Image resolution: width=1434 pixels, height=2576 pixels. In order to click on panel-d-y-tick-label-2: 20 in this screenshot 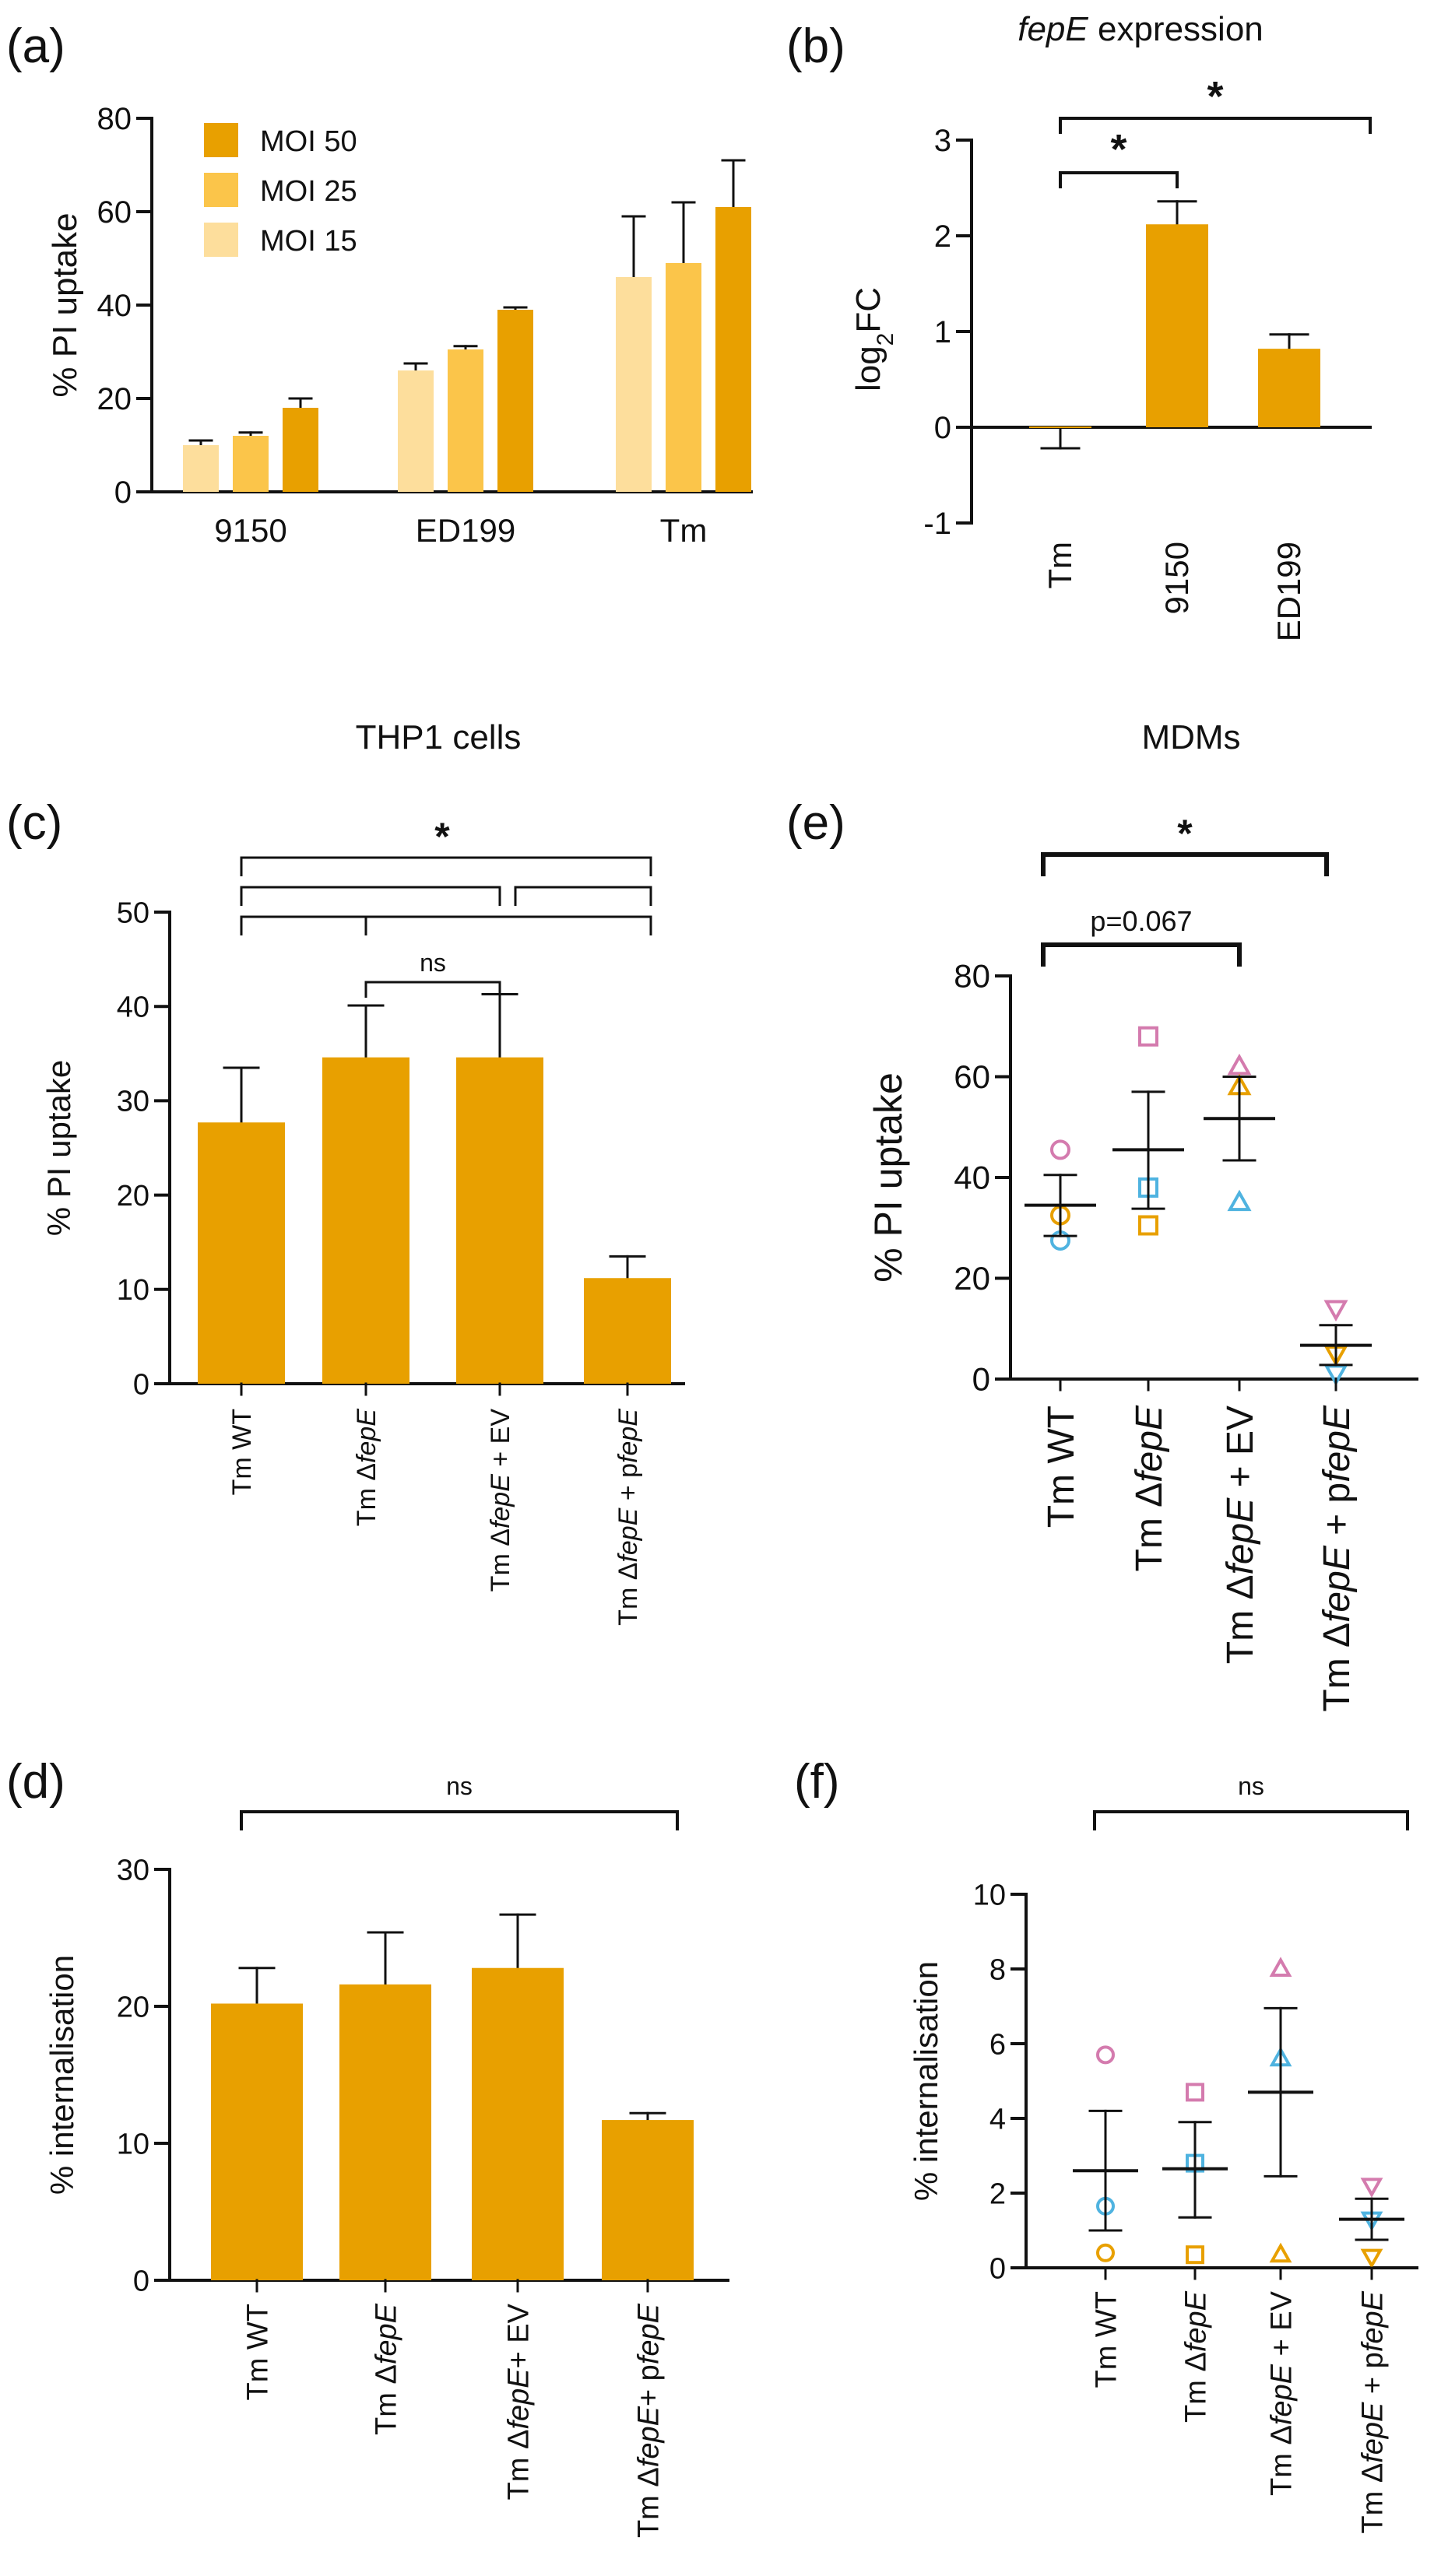, I will do `click(133, 2007)`.